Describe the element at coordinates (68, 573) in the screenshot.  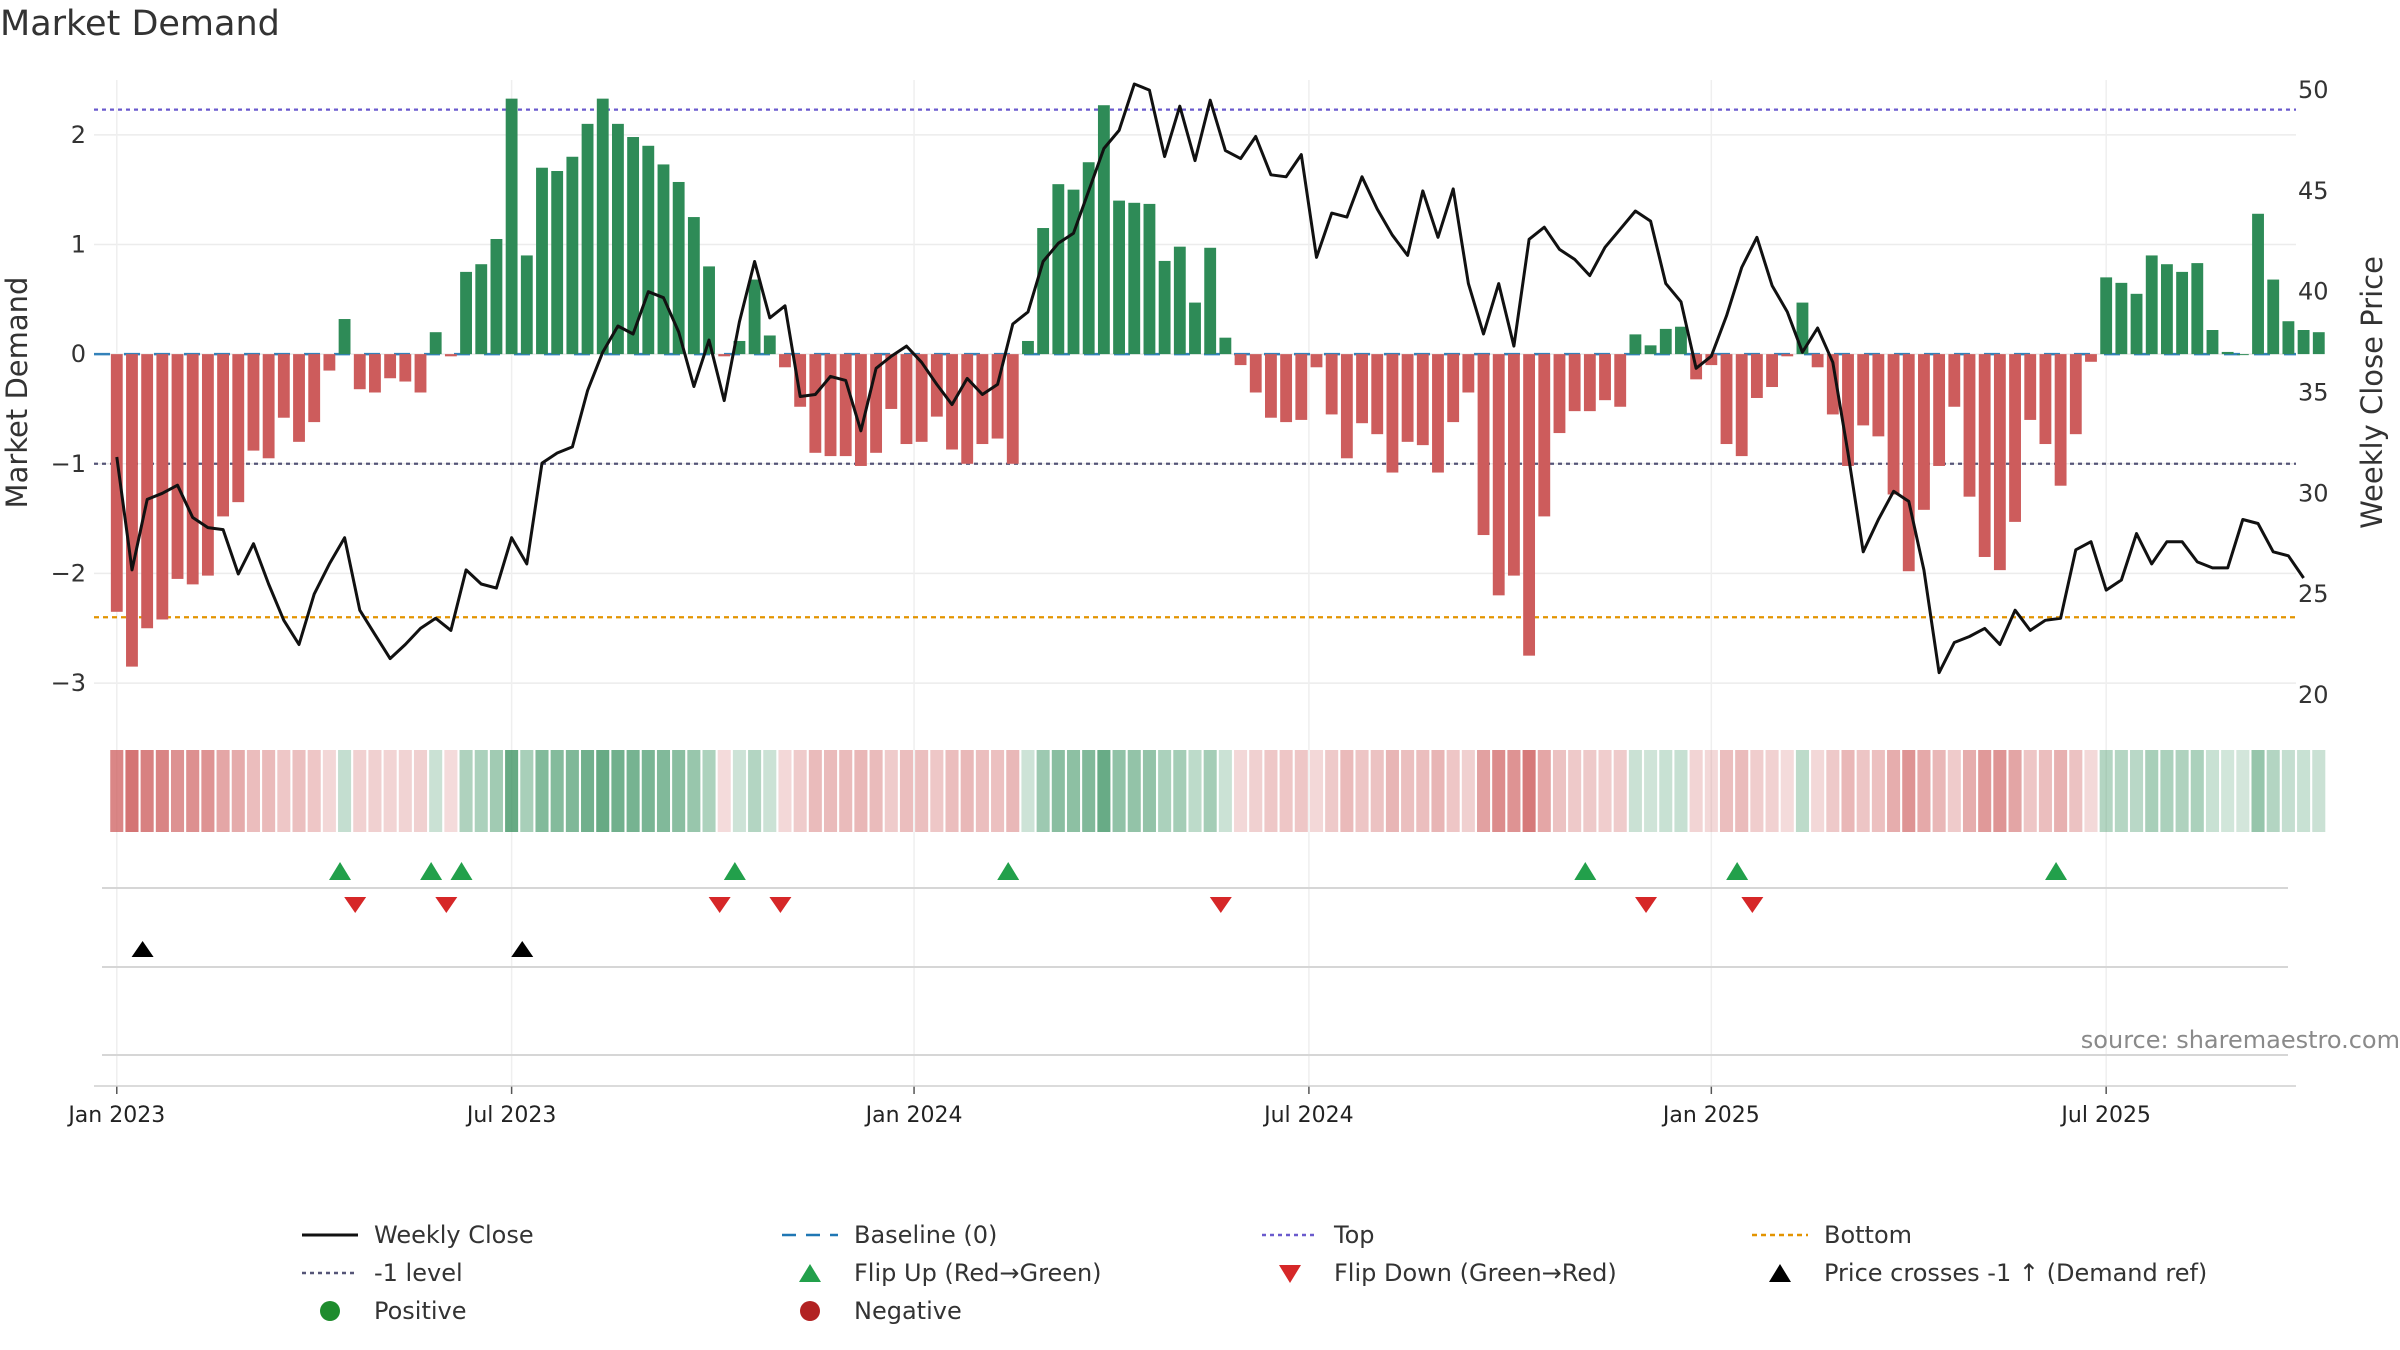
I see `y-tick-label: −2` at that location.